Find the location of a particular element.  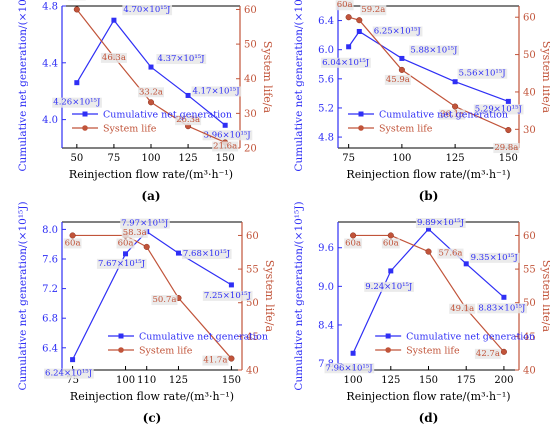

y-tick-label-left: 7.6 is located at coordinates (50, 260).